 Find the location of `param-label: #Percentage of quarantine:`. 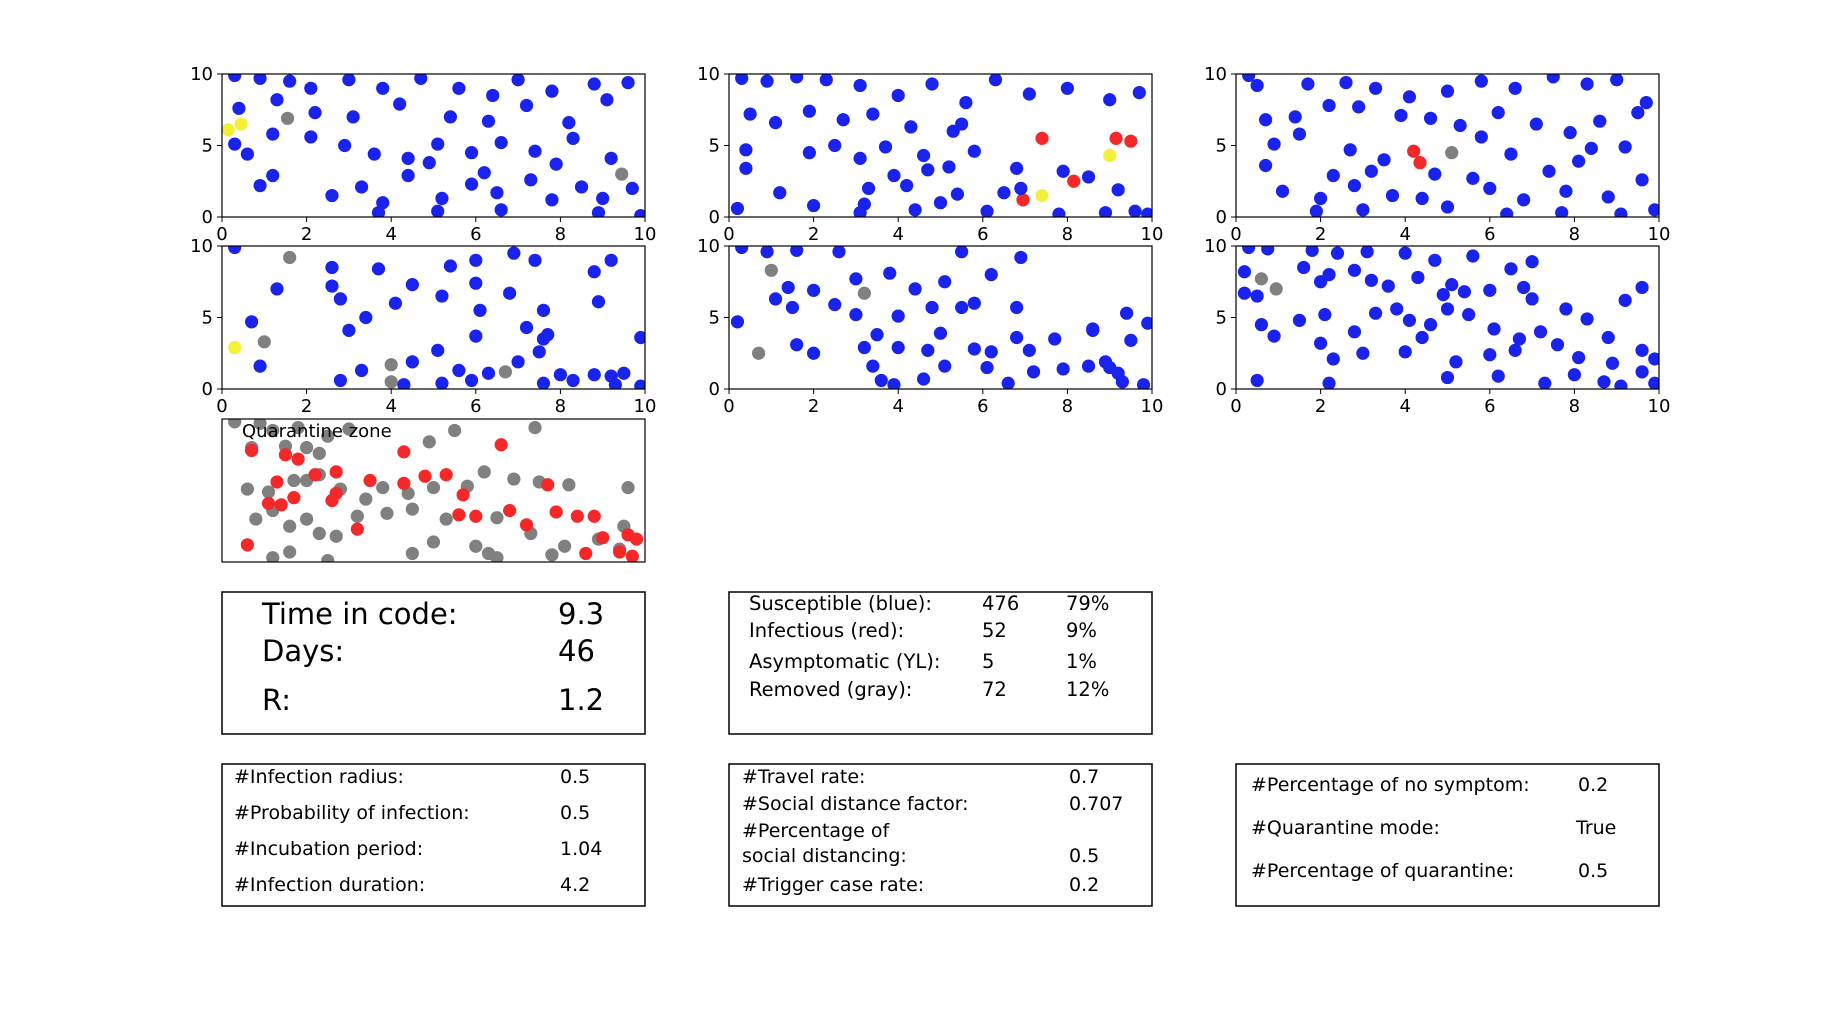

param-label: #Percentage of quarantine: is located at coordinates (1382, 871).